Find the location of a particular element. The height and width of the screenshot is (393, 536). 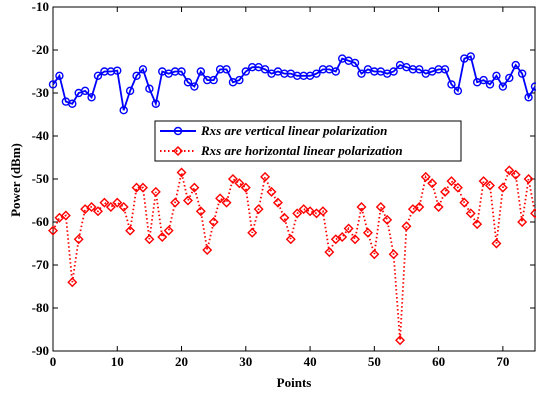

legend-marker-vertical is located at coordinates (178, 131).